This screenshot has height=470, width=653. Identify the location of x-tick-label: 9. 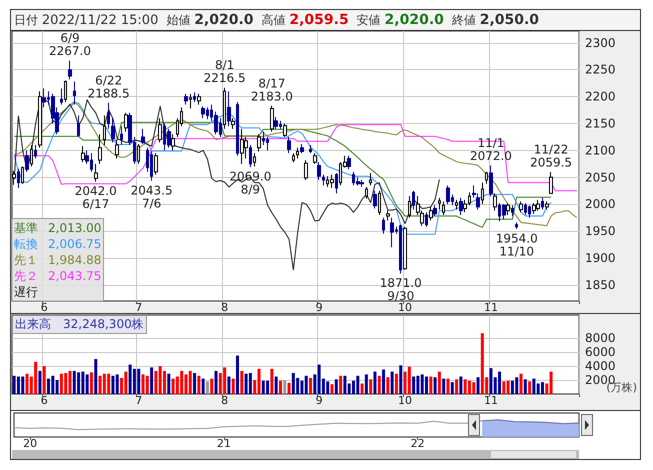
(319, 307).